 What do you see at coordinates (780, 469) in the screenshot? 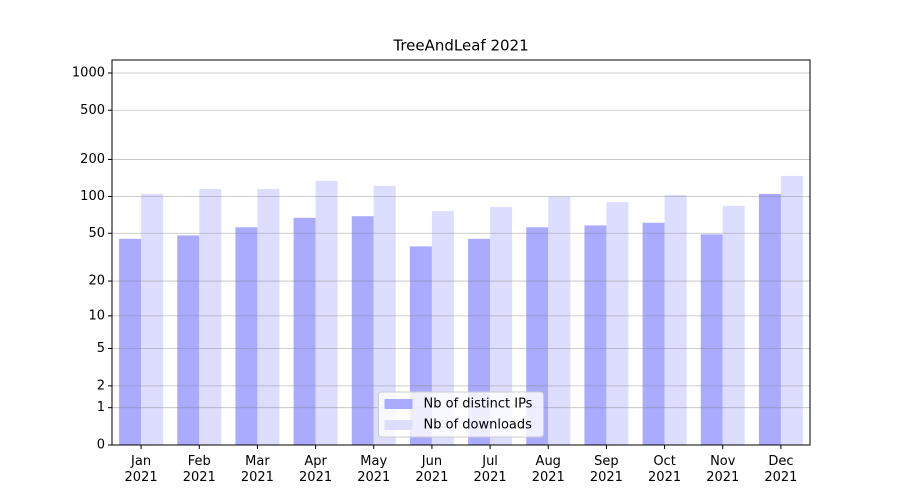
I see `x-tick-label: Dec 2021` at bounding box center [780, 469].